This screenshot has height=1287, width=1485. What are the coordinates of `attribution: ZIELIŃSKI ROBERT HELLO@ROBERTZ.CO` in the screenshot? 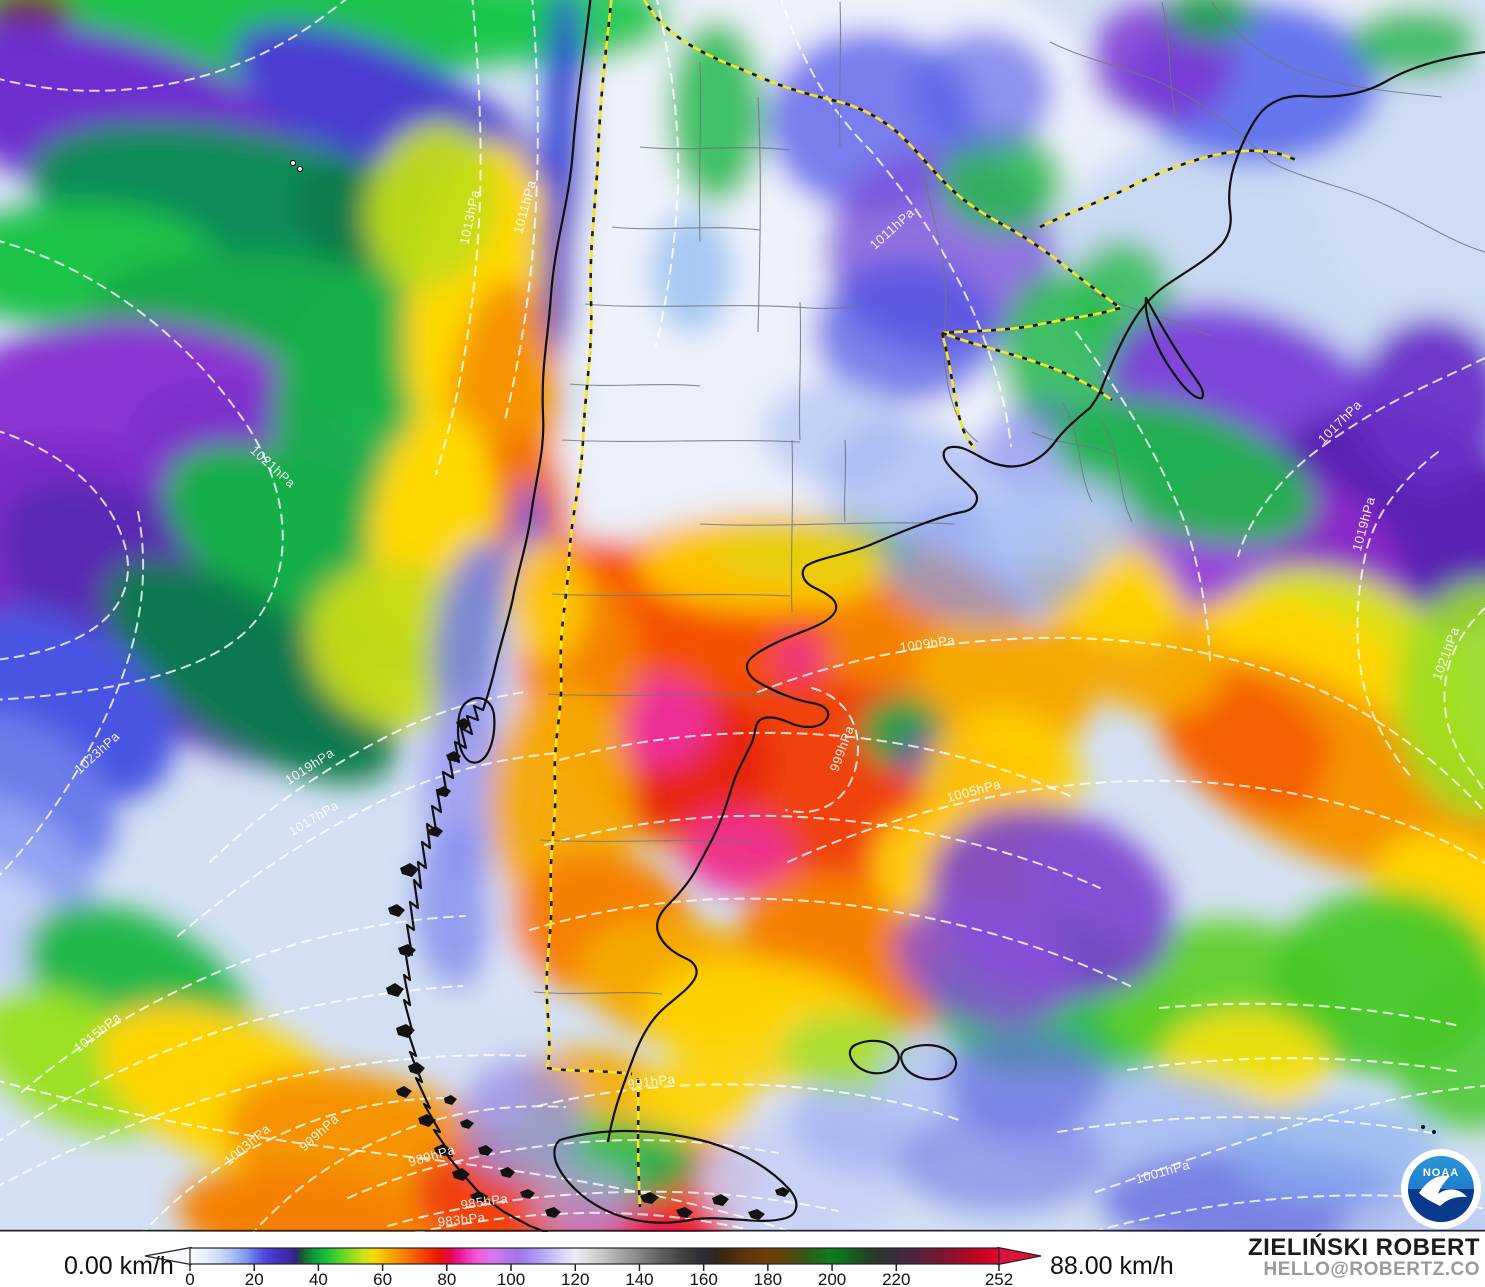 It's located at (1364, 1257).